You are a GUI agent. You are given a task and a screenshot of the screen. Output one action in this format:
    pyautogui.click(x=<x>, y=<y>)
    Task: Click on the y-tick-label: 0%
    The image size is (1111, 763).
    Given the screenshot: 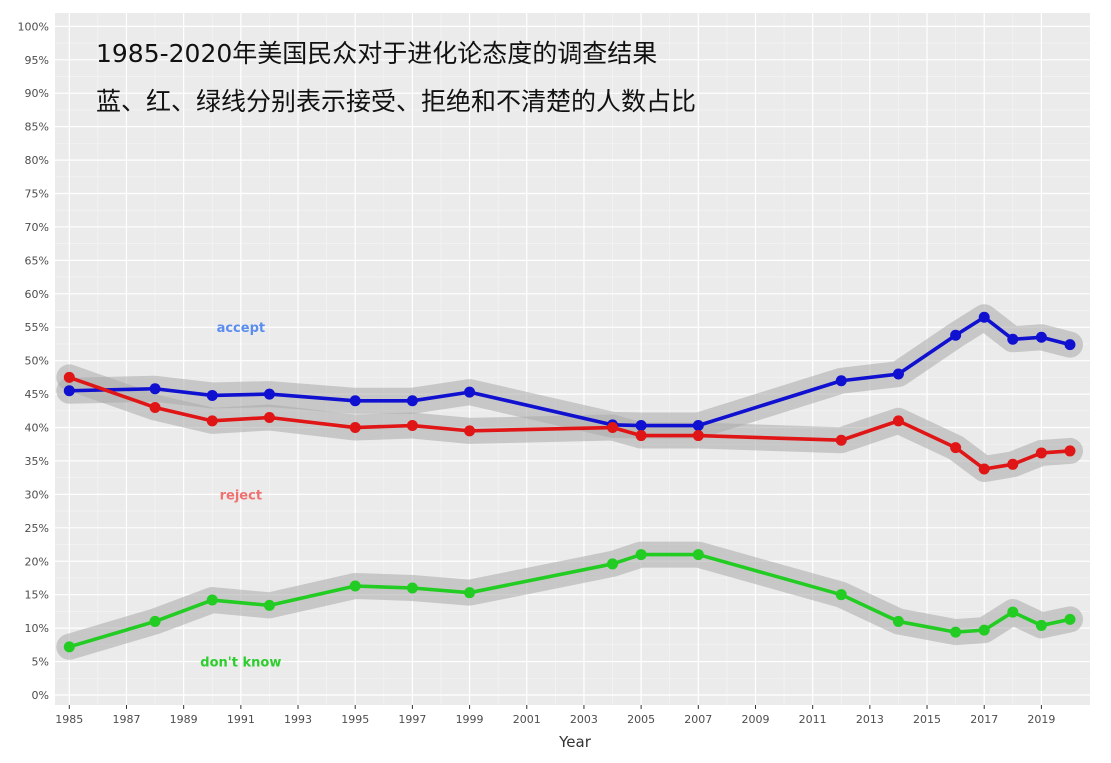 What is the action you would take?
    pyautogui.click(x=40, y=695)
    